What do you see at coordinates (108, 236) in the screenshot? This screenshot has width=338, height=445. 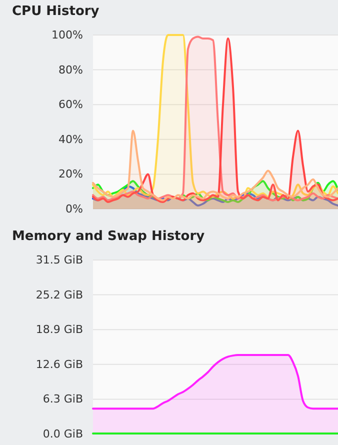 I see `chart-title: Memory and Swap History` at bounding box center [108, 236].